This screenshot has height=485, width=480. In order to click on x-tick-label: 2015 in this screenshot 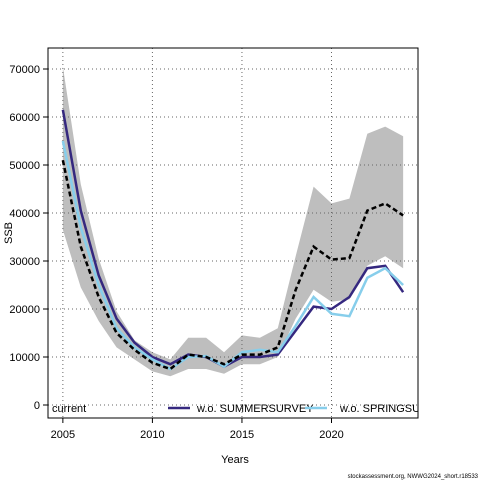, I will do `click(242, 435)`.